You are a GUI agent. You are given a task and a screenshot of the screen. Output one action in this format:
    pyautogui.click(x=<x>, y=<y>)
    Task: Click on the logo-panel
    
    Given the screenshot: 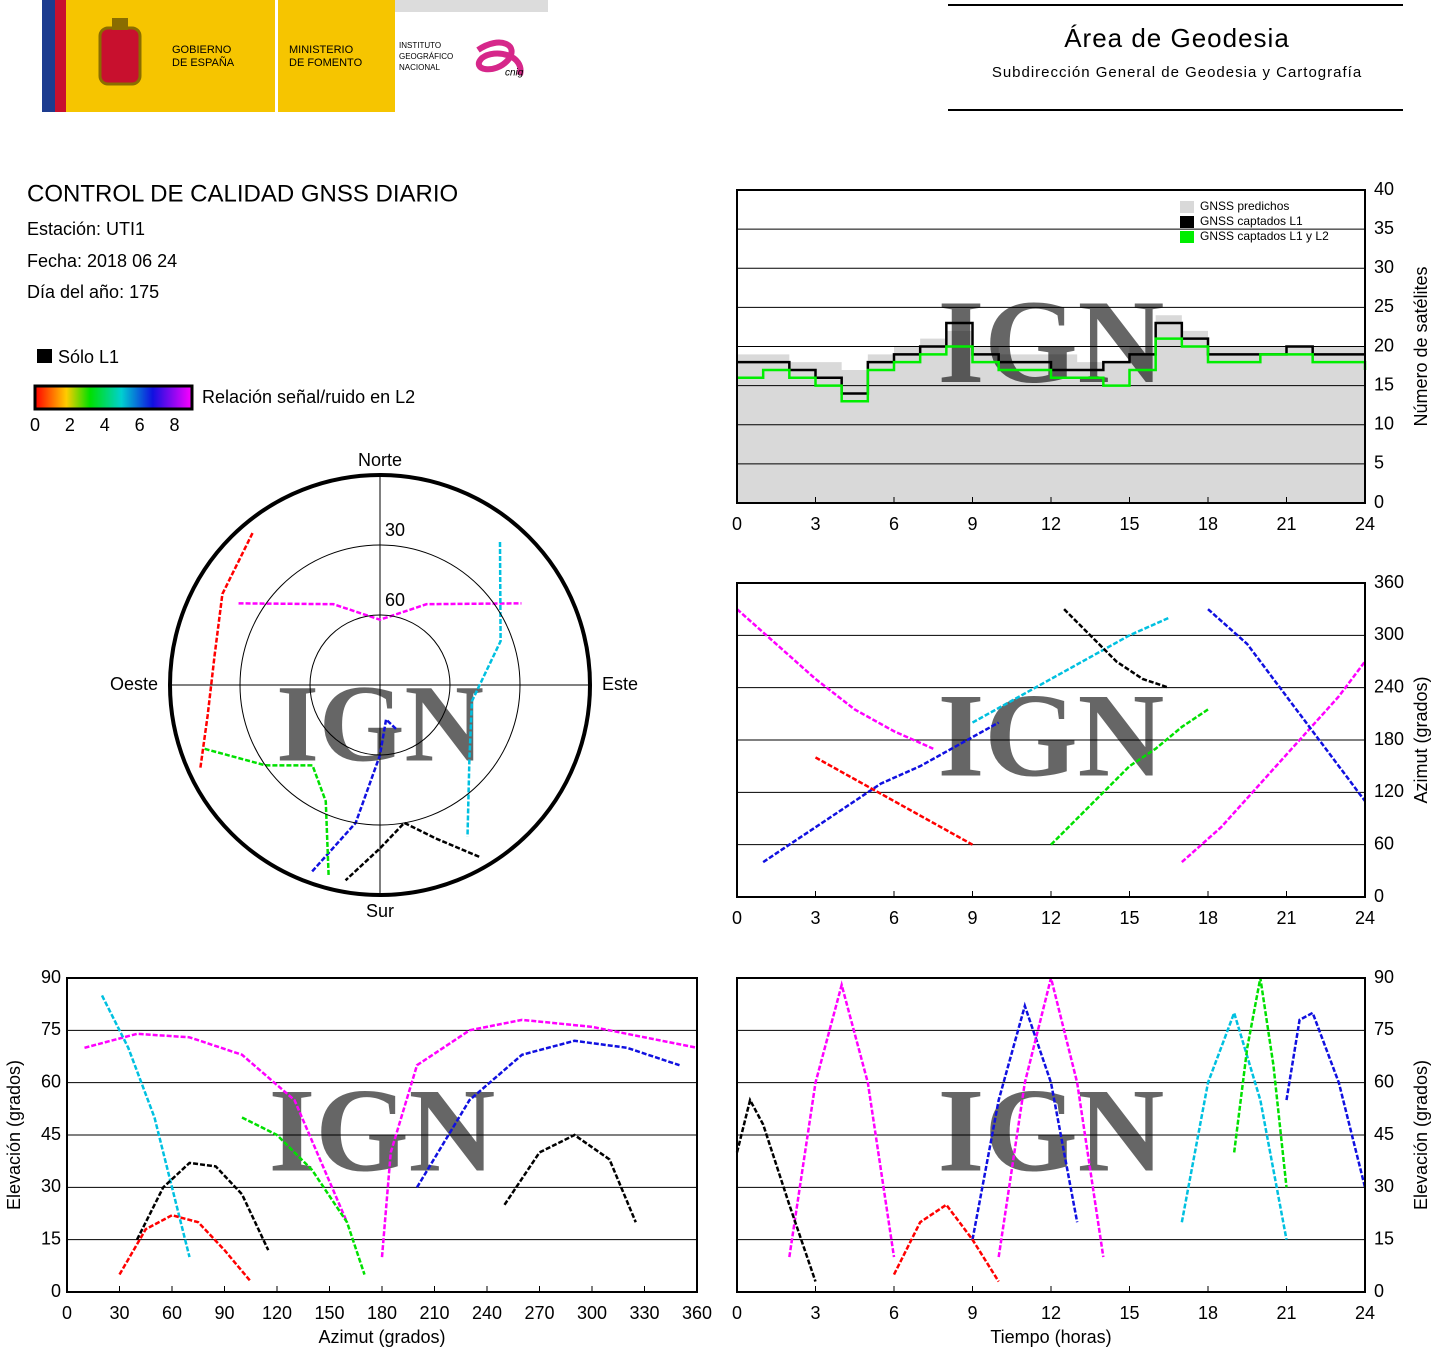 What is the action you would take?
    pyautogui.click(x=336, y=56)
    